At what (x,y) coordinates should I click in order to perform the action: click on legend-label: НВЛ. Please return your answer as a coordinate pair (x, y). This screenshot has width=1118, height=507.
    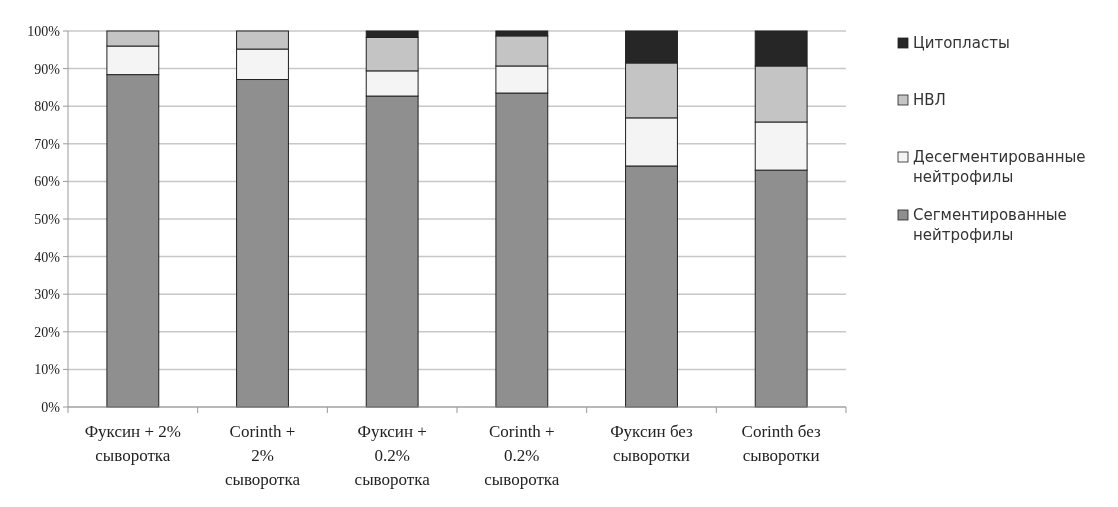
    Looking at the image, I should click on (929, 100).